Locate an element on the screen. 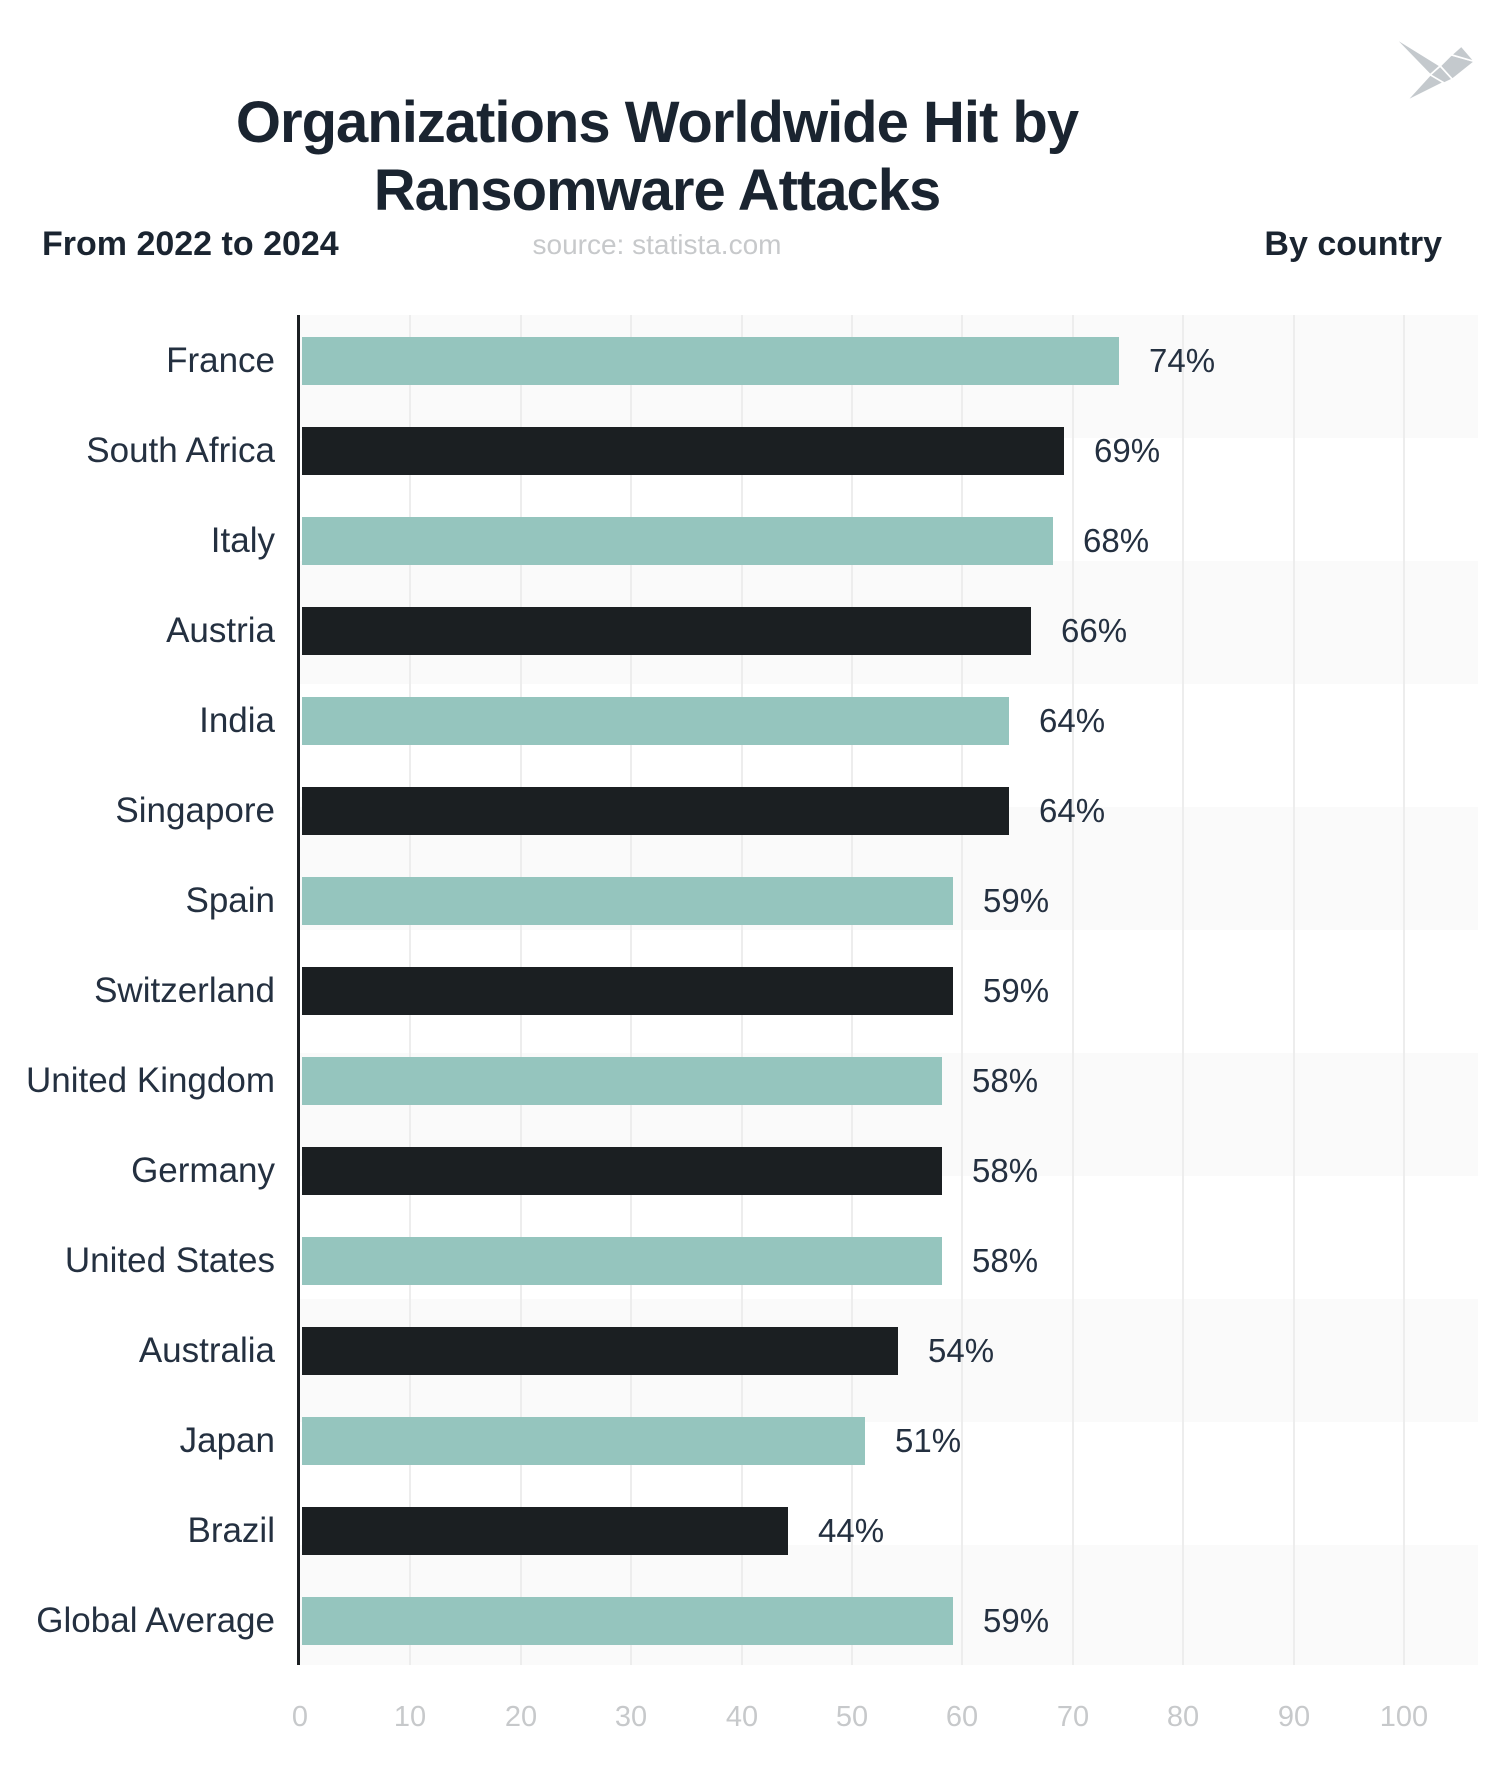 Image resolution: width=1500 pixels, height=1791 pixels. page-title-line2: Ransomware Attacks is located at coordinates (657, 190).